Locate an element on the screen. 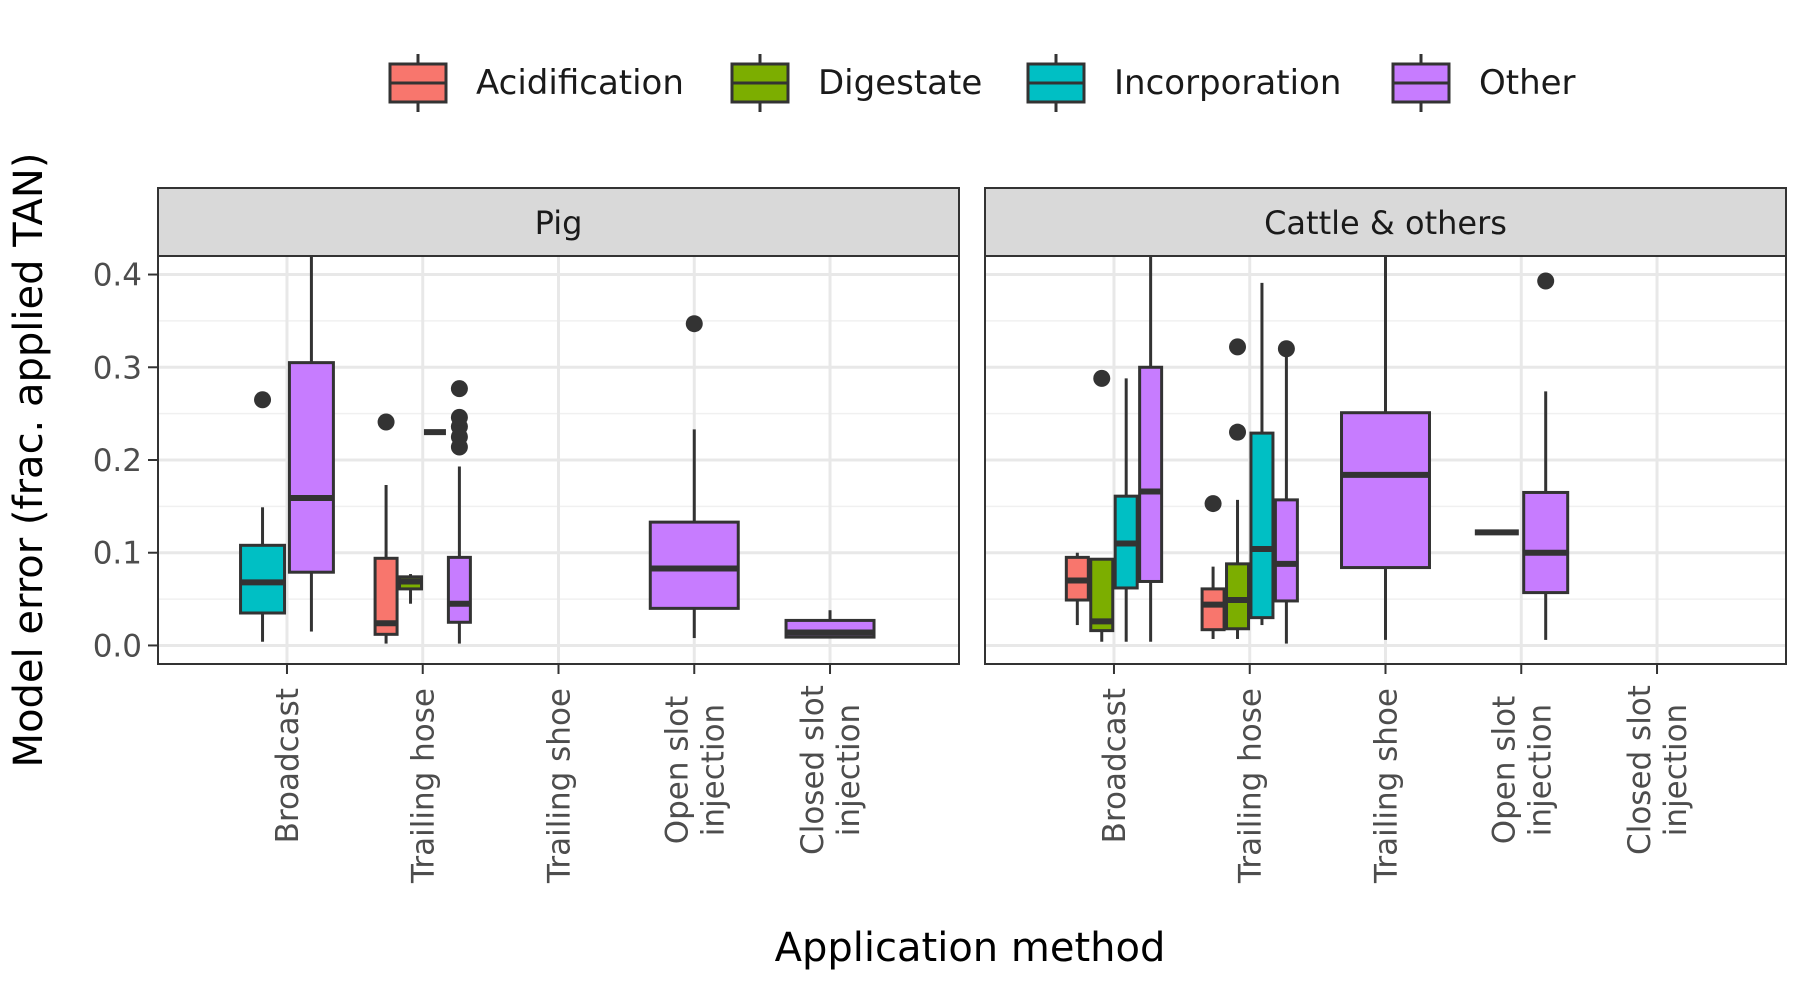  y-tick-label: 0.3 is located at coordinates (117, 368).